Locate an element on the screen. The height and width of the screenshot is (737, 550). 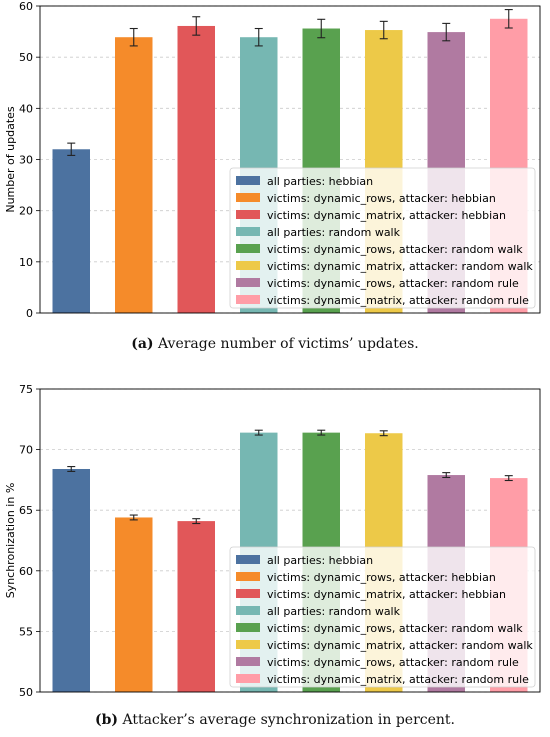
y-tick-label: 75 is located at coordinates (26, 389).